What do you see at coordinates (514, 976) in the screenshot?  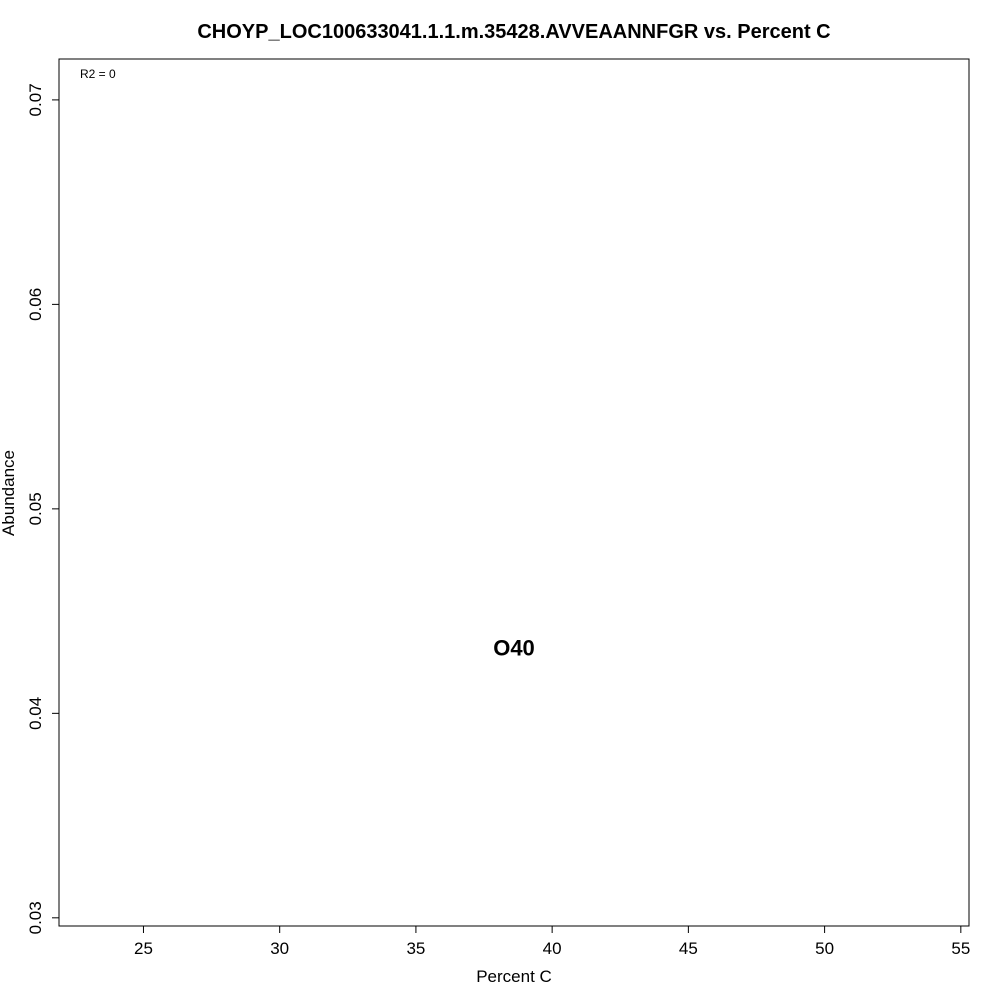 I see `x-axis-label: Percent C` at bounding box center [514, 976].